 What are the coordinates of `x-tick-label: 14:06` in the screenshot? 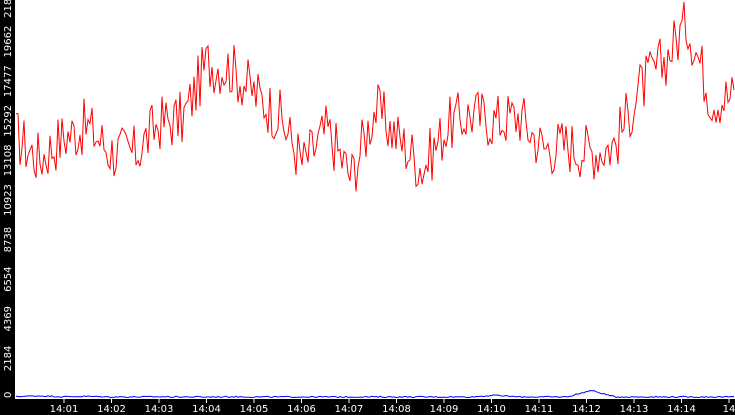 It's located at (301, 409).